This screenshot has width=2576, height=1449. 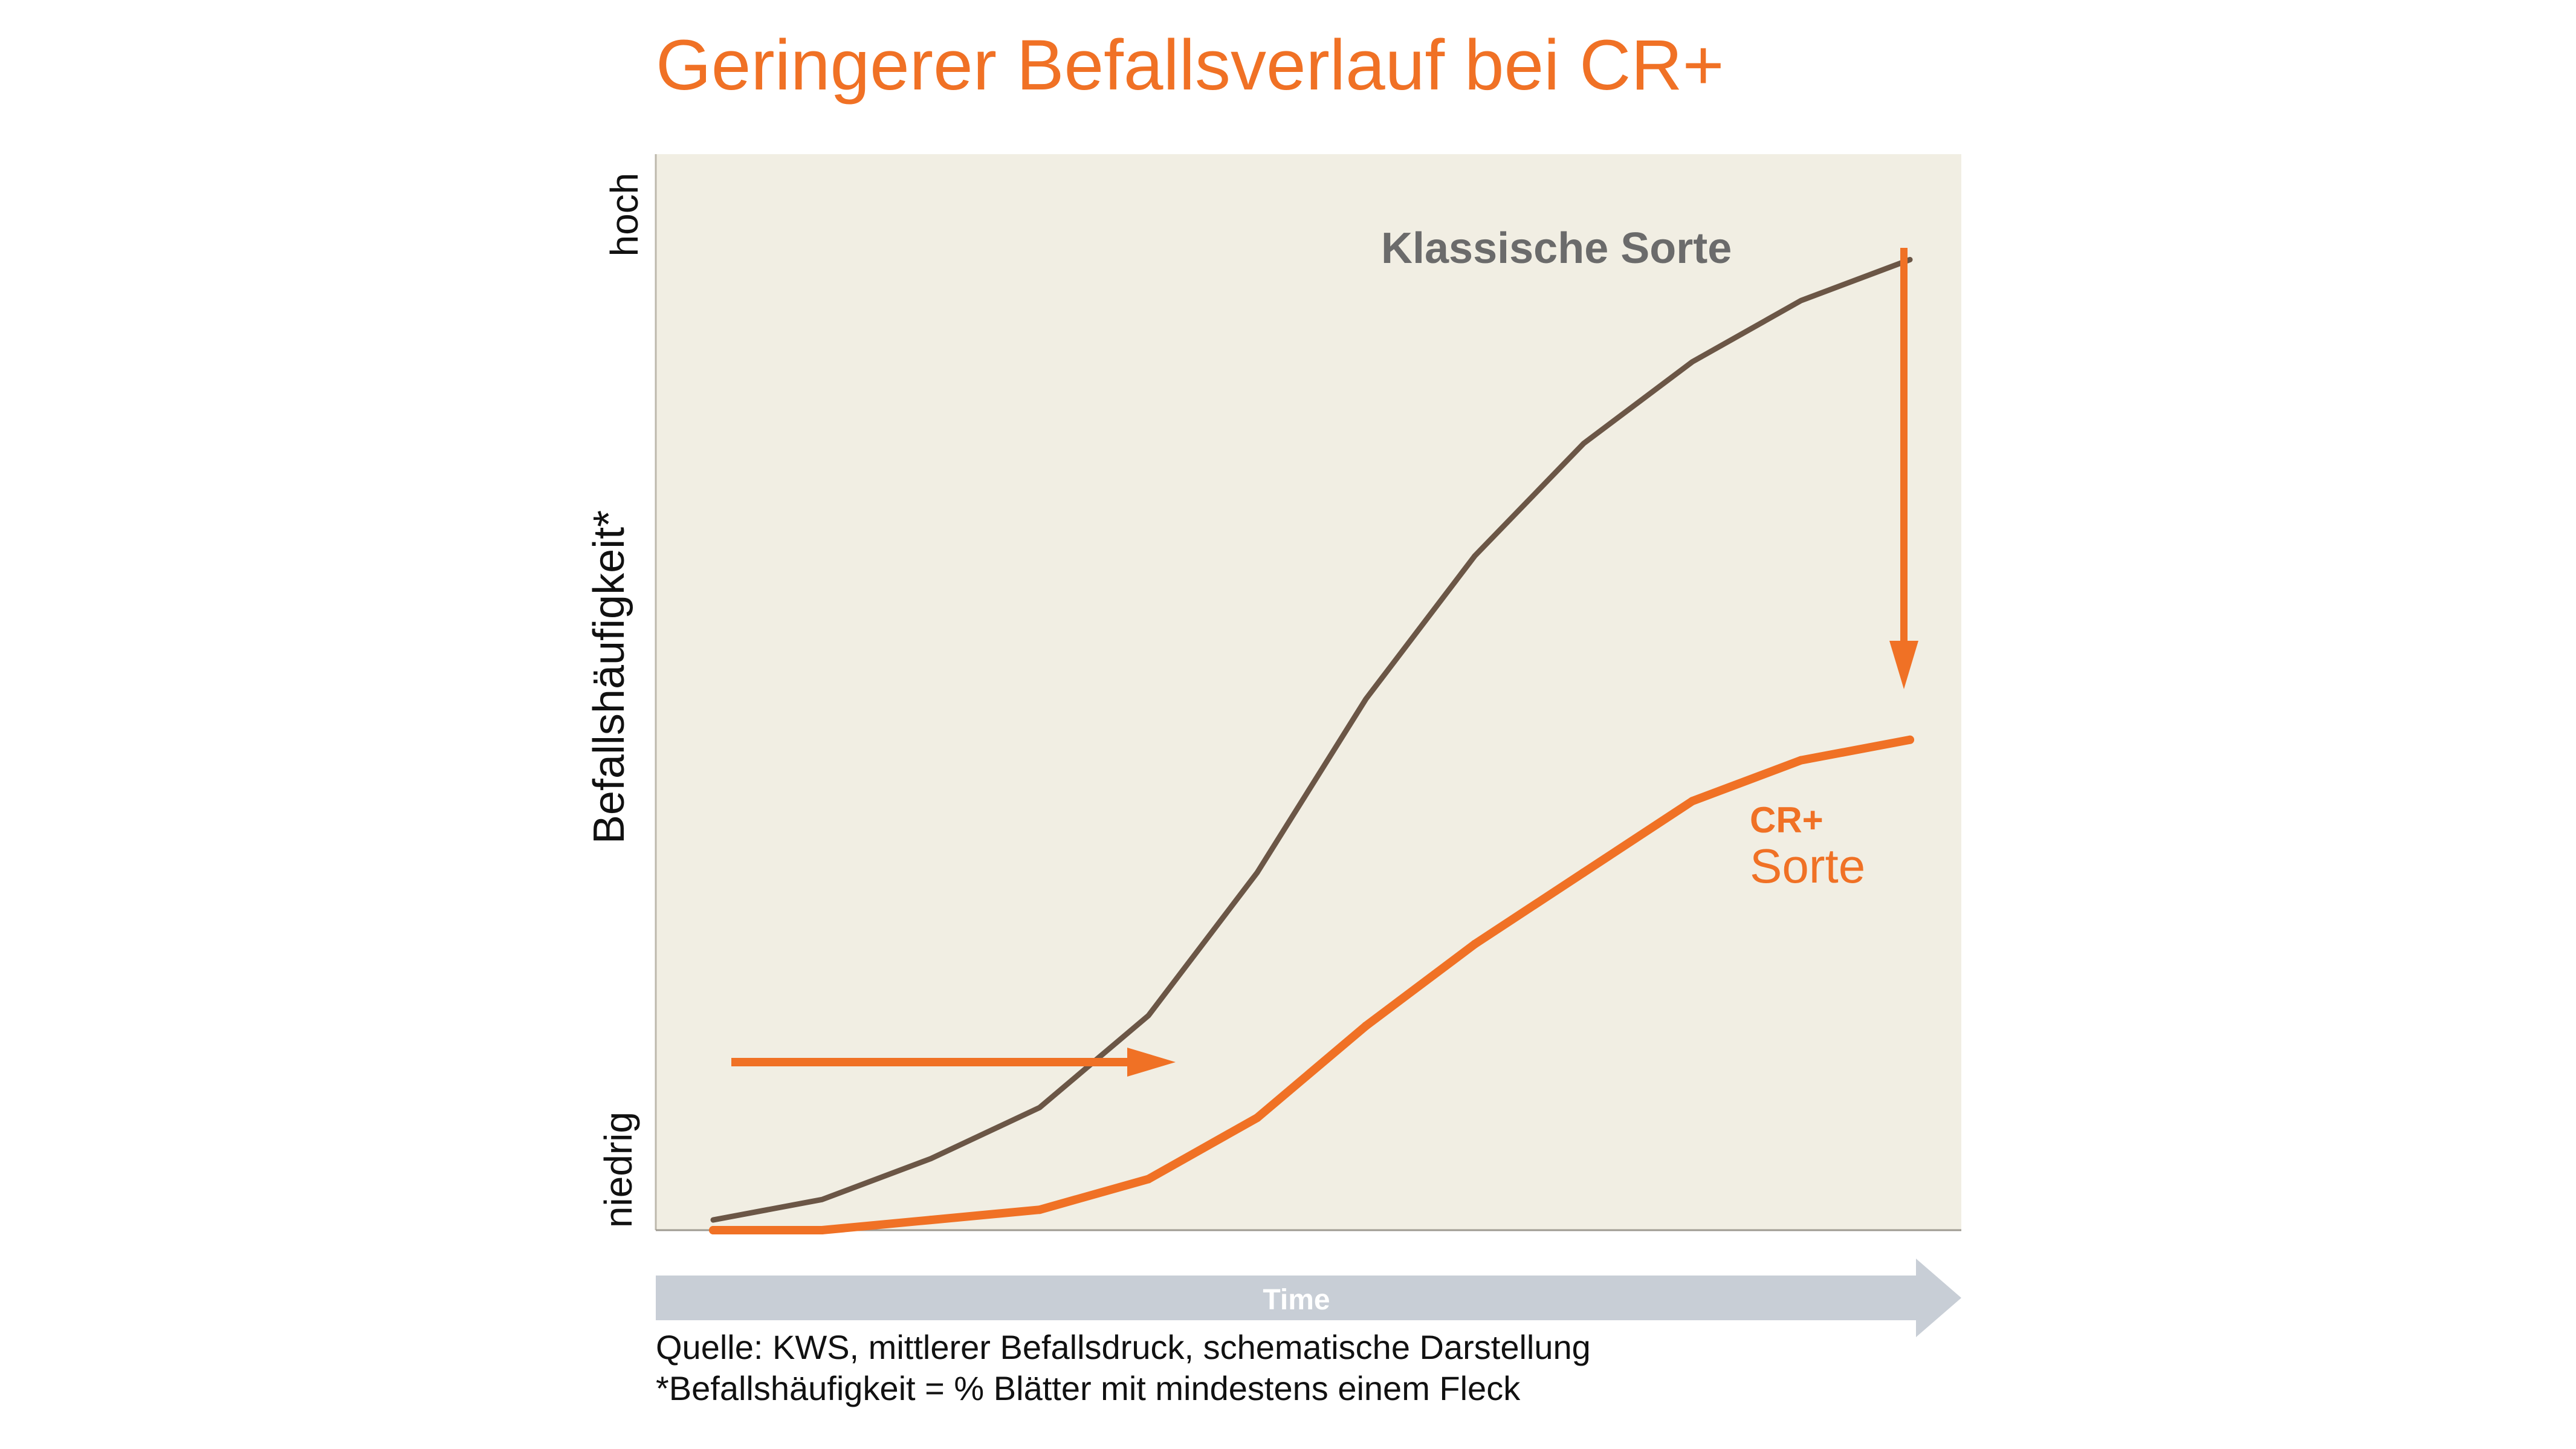 What do you see at coordinates (609, 677) in the screenshot?
I see `y-axis-label: Befallshäufigkeit*` at bounding box center [609, 677].